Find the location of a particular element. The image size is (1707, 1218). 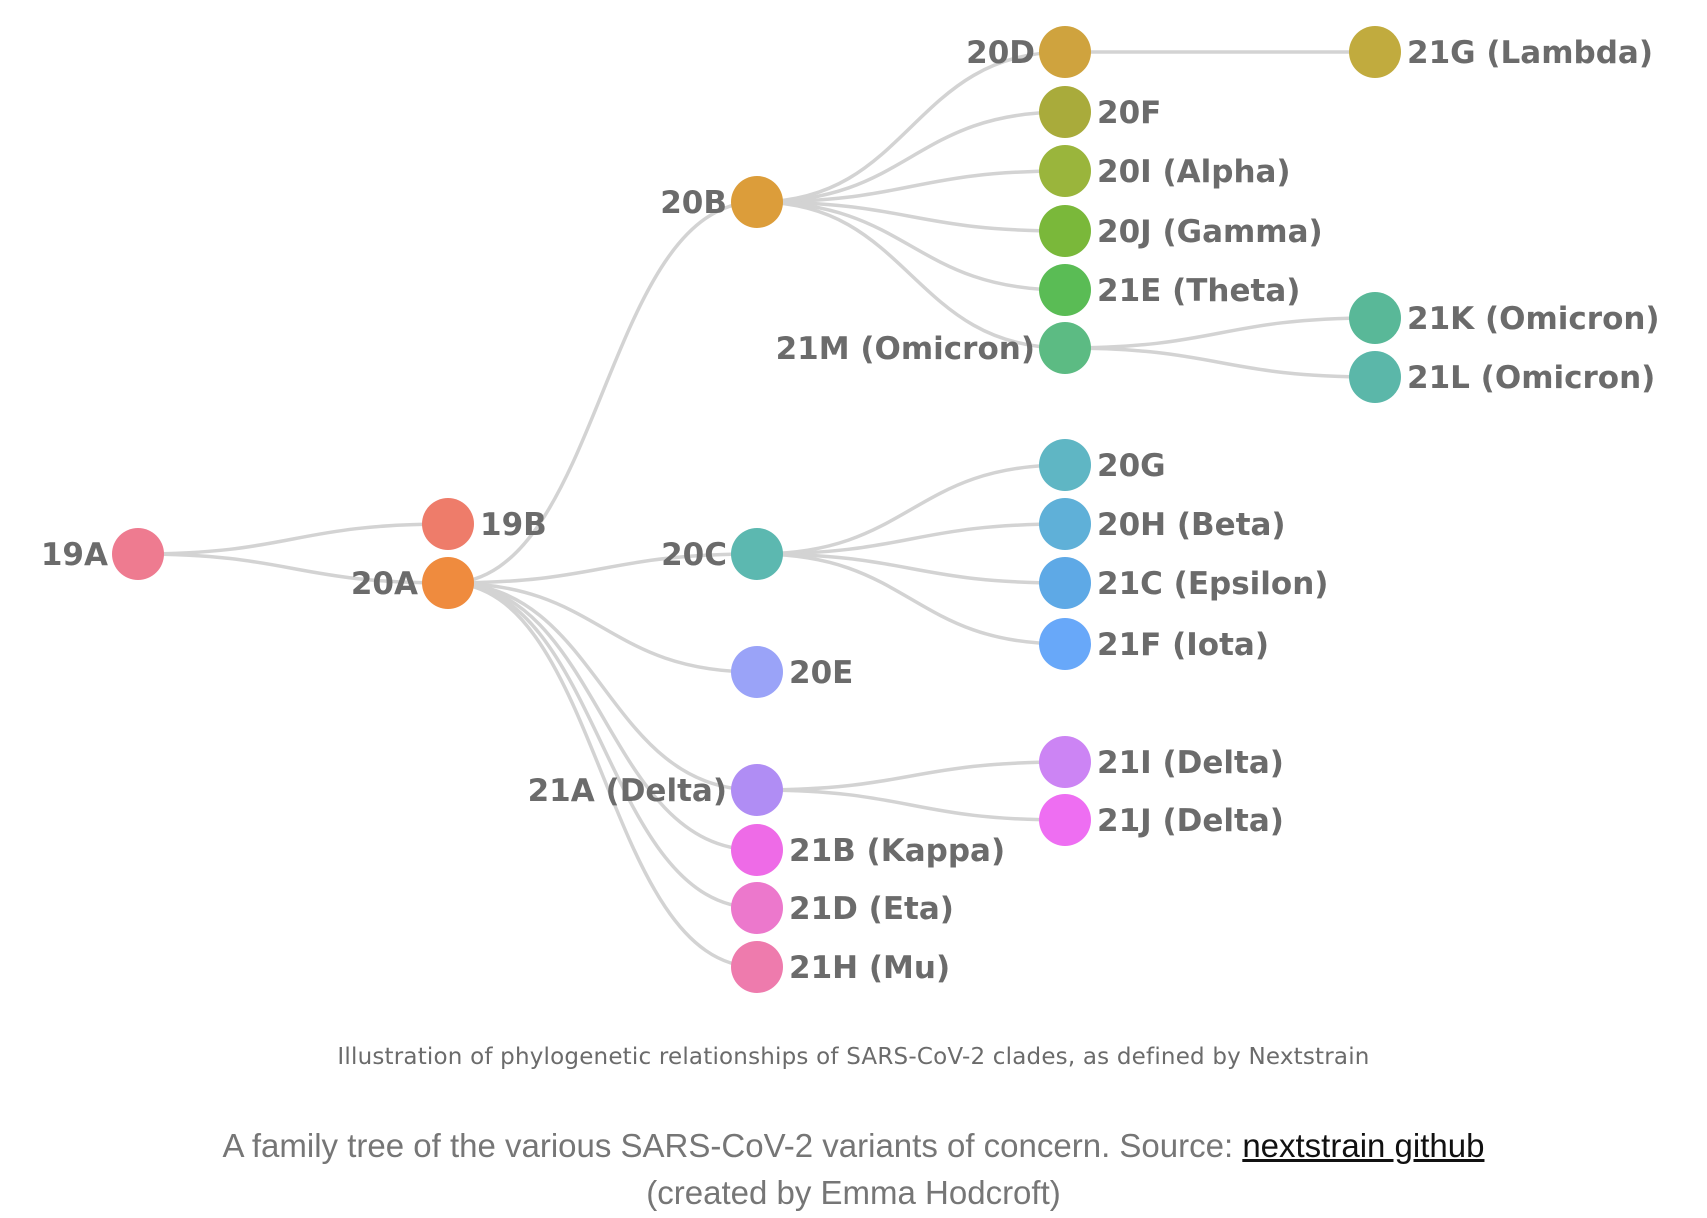

node-20I is located at coordinates (1065, 171).